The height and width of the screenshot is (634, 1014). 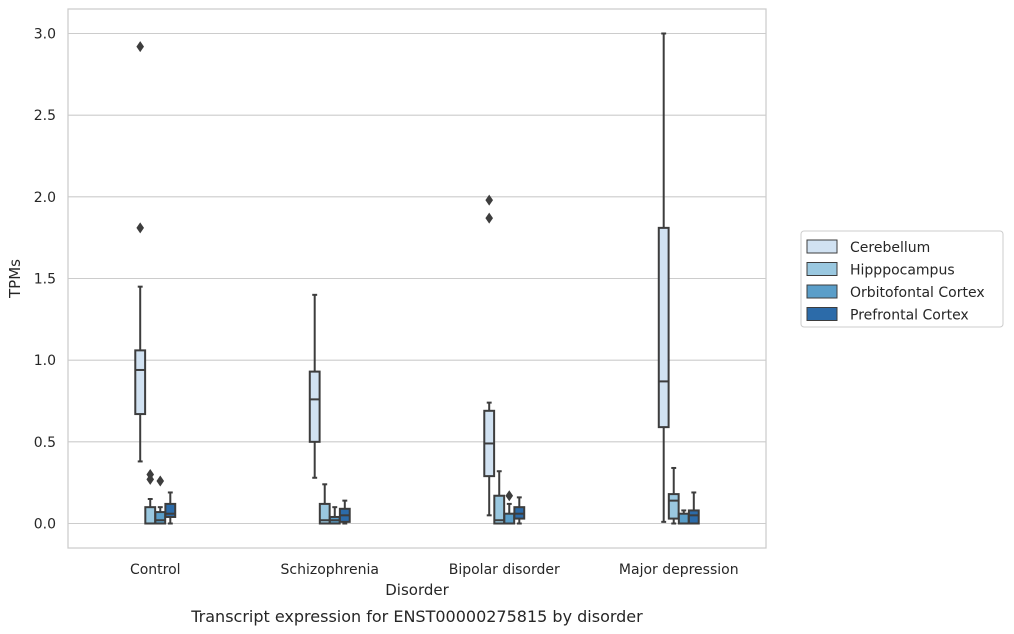 What do you see at coordinates (15, 279) in the screenshot?
I see `y-axis-label: TPMs` at bounding box center [15, 279].